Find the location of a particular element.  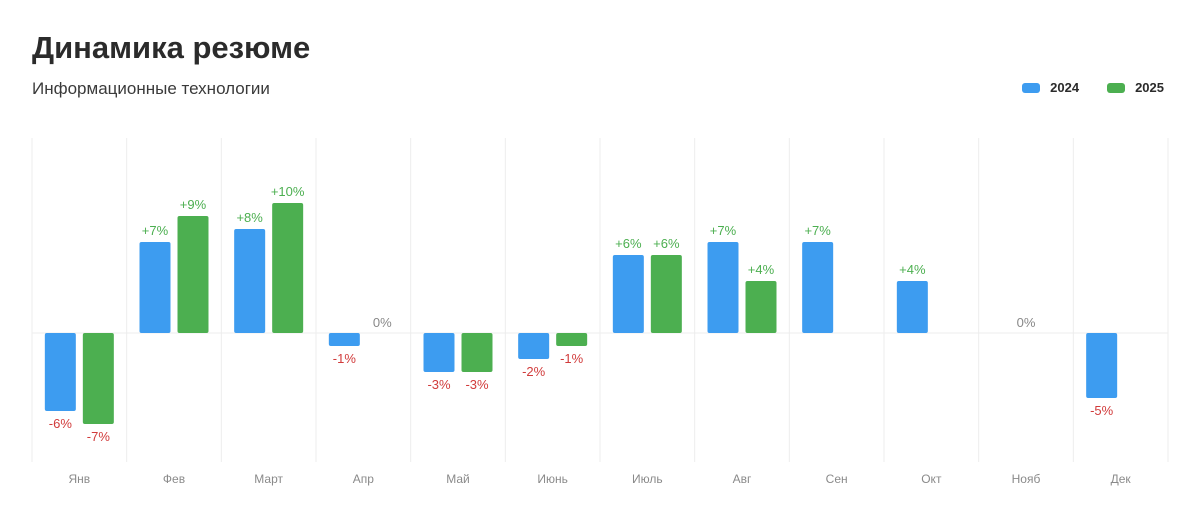

data-label-2024: -1% is located at coordinates (345, 358).